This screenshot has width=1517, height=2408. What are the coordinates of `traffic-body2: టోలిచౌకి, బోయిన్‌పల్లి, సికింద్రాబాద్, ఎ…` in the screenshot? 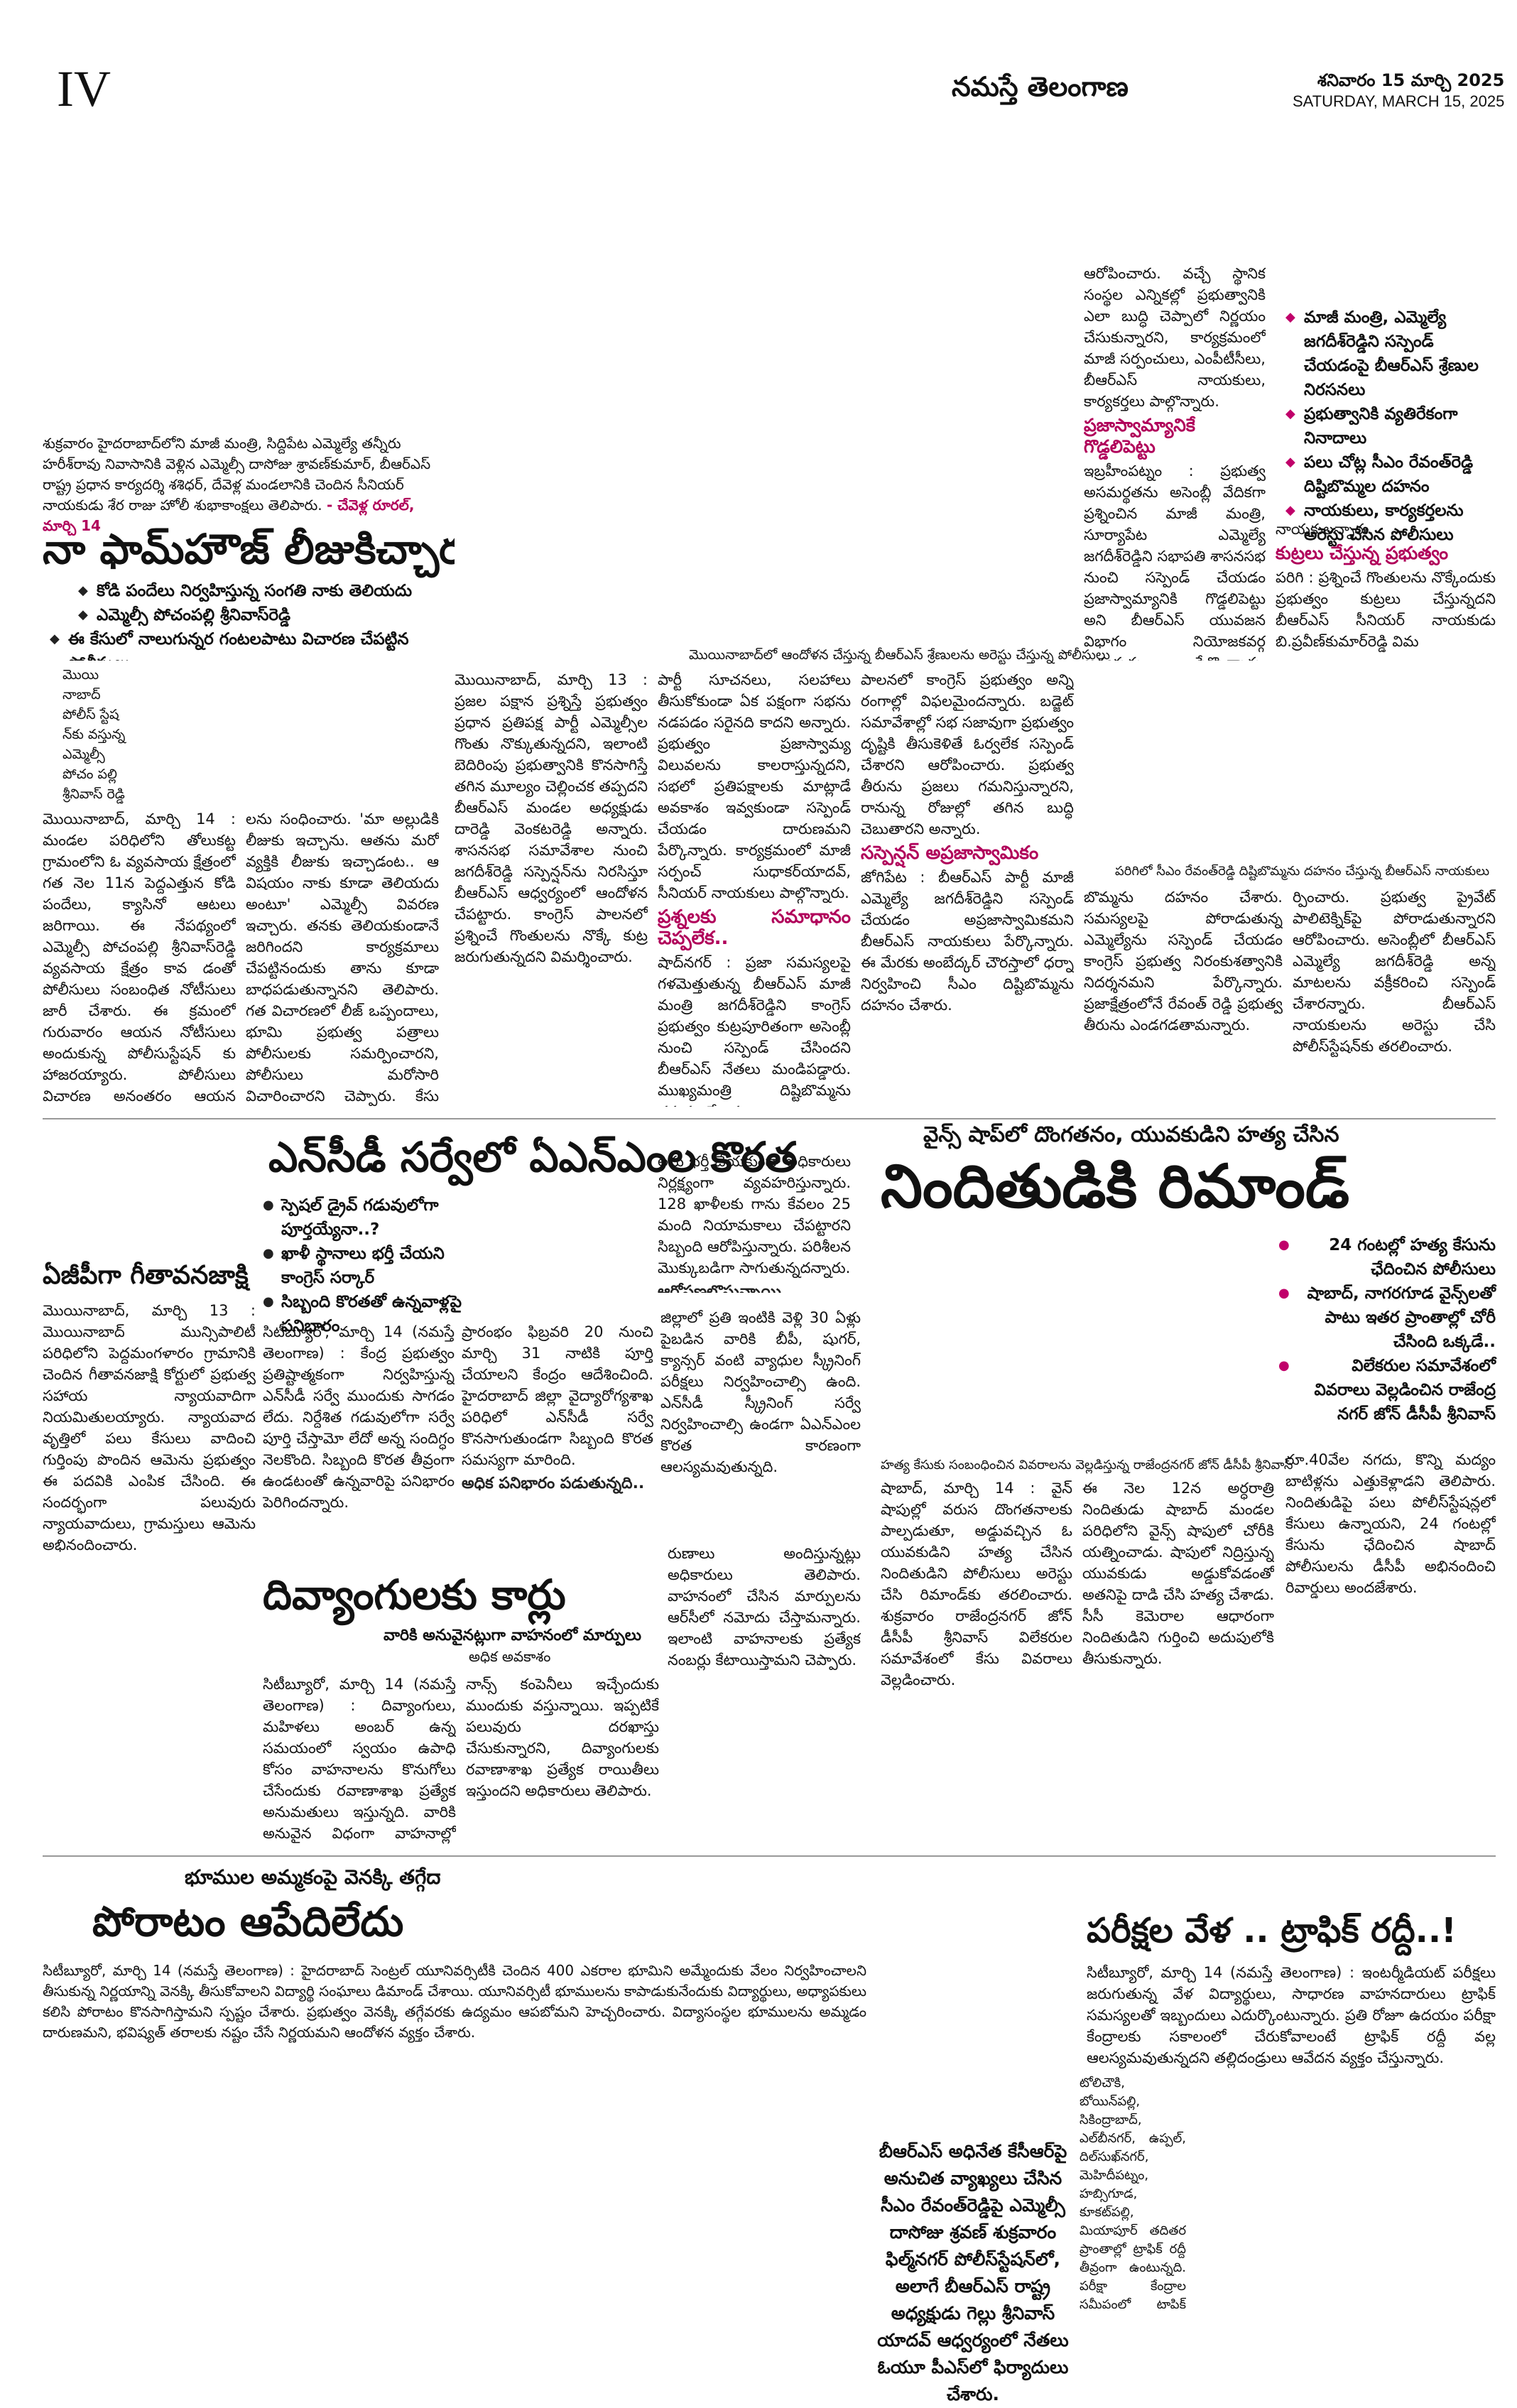 It's located at (1133, 2193).